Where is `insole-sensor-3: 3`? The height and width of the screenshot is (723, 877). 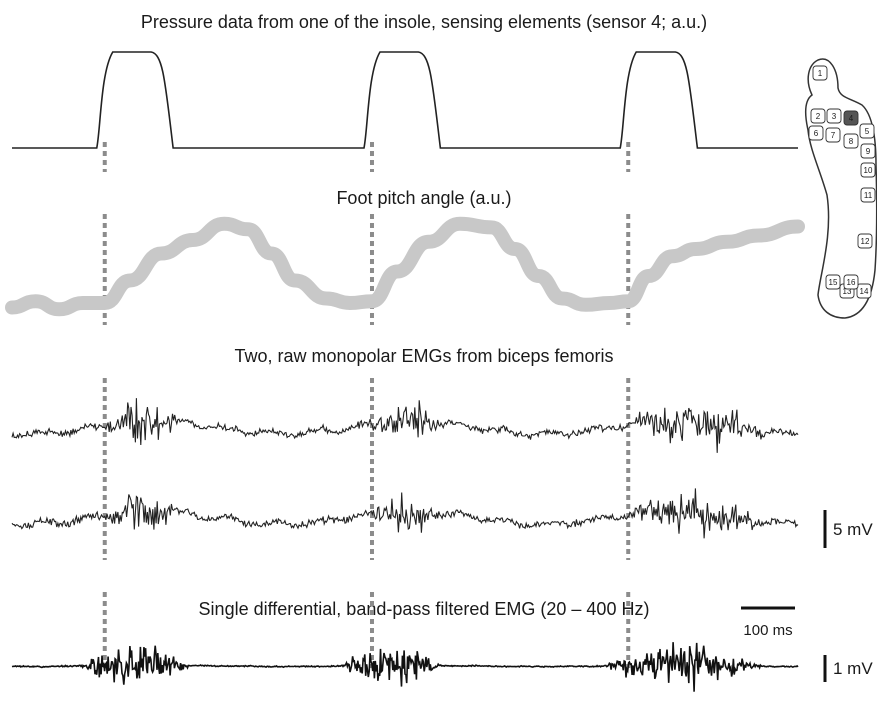
insole-sensor-3: 3 is located at coordinates (834, 116).